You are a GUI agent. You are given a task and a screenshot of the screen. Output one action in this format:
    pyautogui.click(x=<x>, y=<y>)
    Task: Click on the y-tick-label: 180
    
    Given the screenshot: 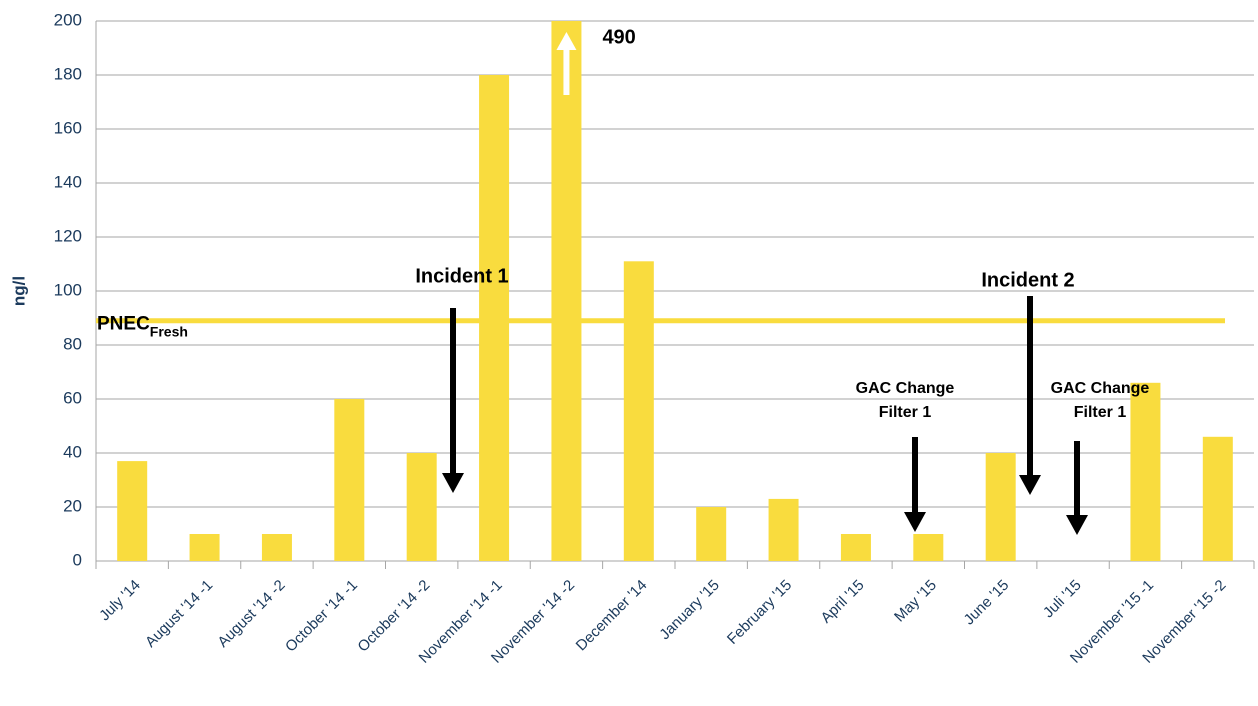 What is the action you would take?
    pyautogui.click(x=68, y=73)
    